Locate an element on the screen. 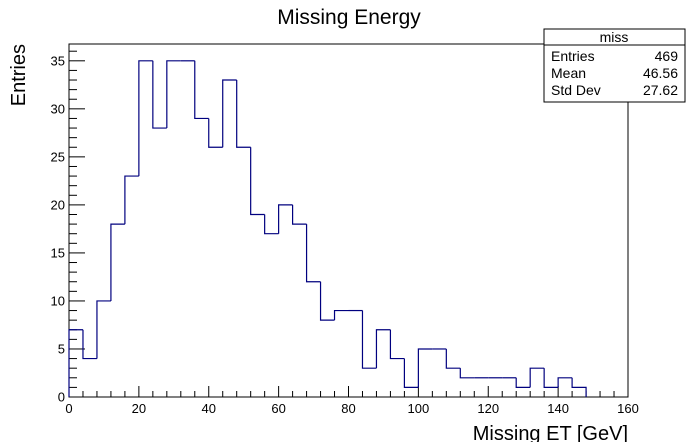 The width and height of the screenshot is (698, 442). x-tick-label: 60 is located at coordinates (278, 408).